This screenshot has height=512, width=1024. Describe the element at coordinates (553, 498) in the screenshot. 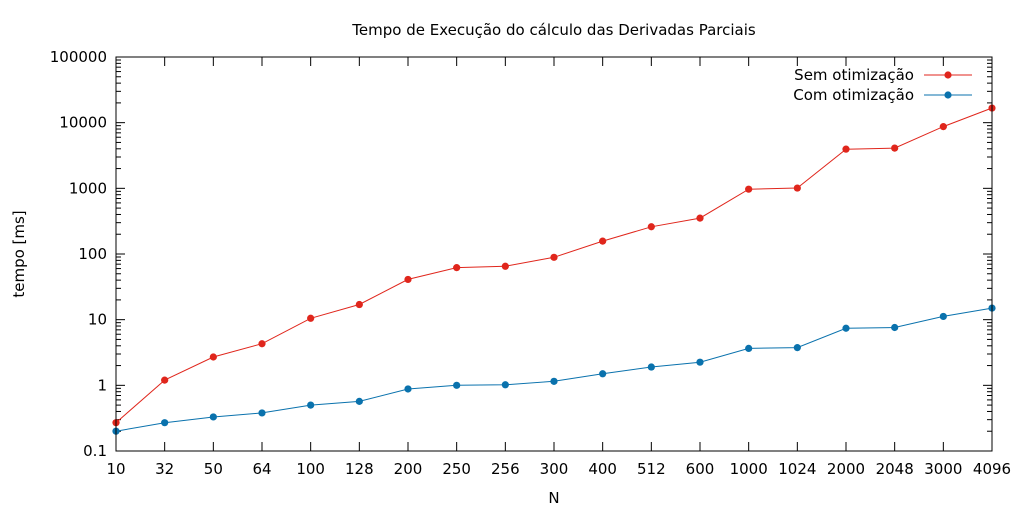

I see `x-axis-title: N` at that location.